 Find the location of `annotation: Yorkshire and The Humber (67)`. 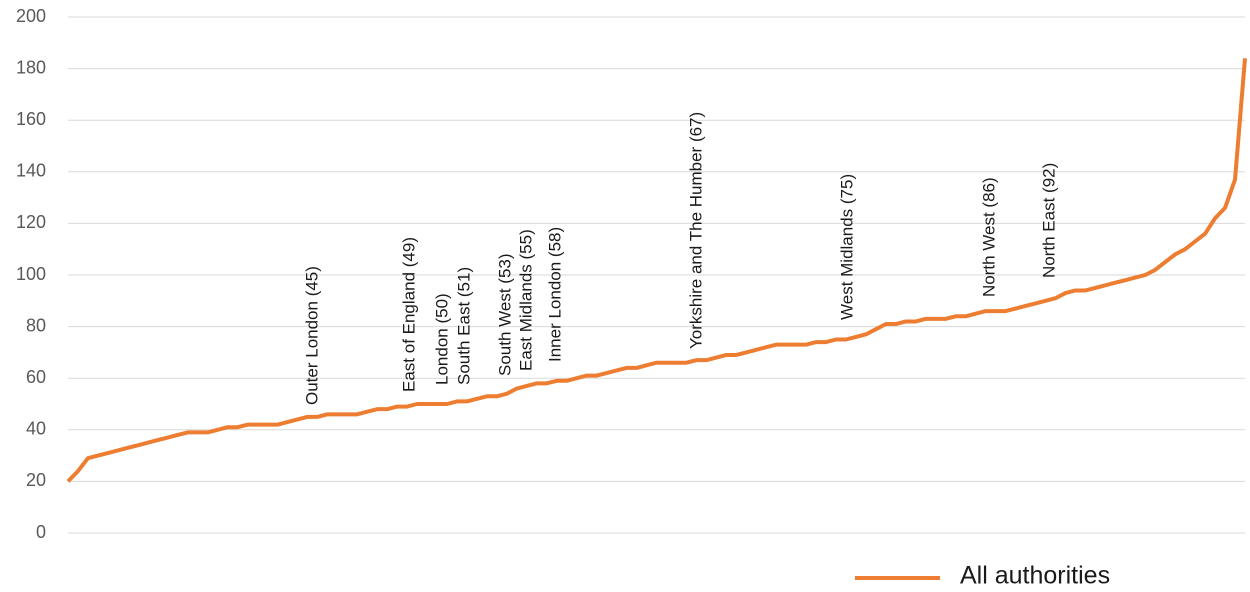

annotation: Yorkshire and The Humber (67) is located at coordinates (695, 230).